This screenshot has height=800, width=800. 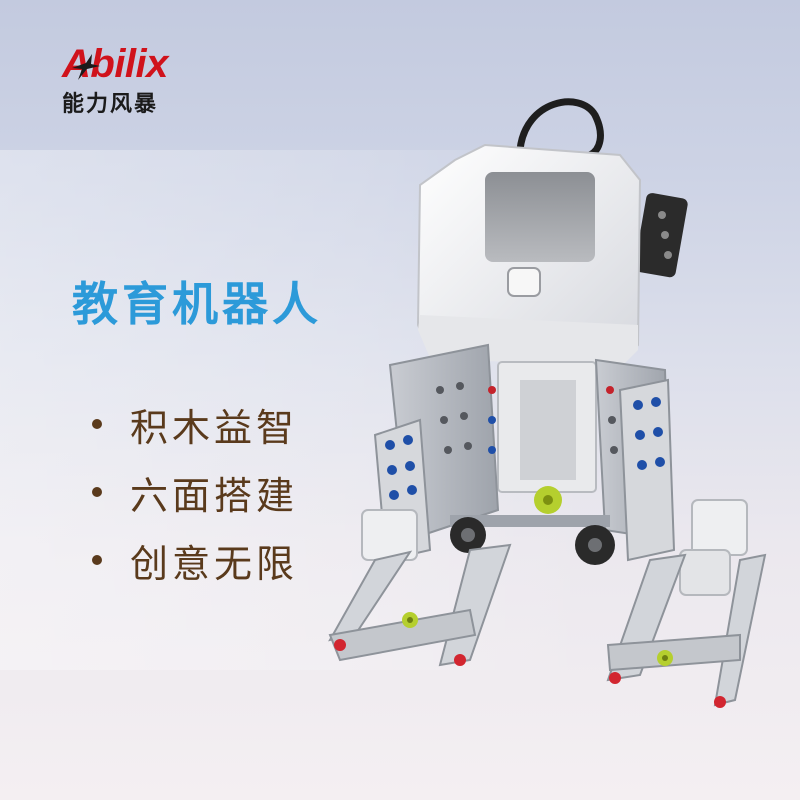 I want to click on feature-item: 积木益智, so click(x=195, y=424).